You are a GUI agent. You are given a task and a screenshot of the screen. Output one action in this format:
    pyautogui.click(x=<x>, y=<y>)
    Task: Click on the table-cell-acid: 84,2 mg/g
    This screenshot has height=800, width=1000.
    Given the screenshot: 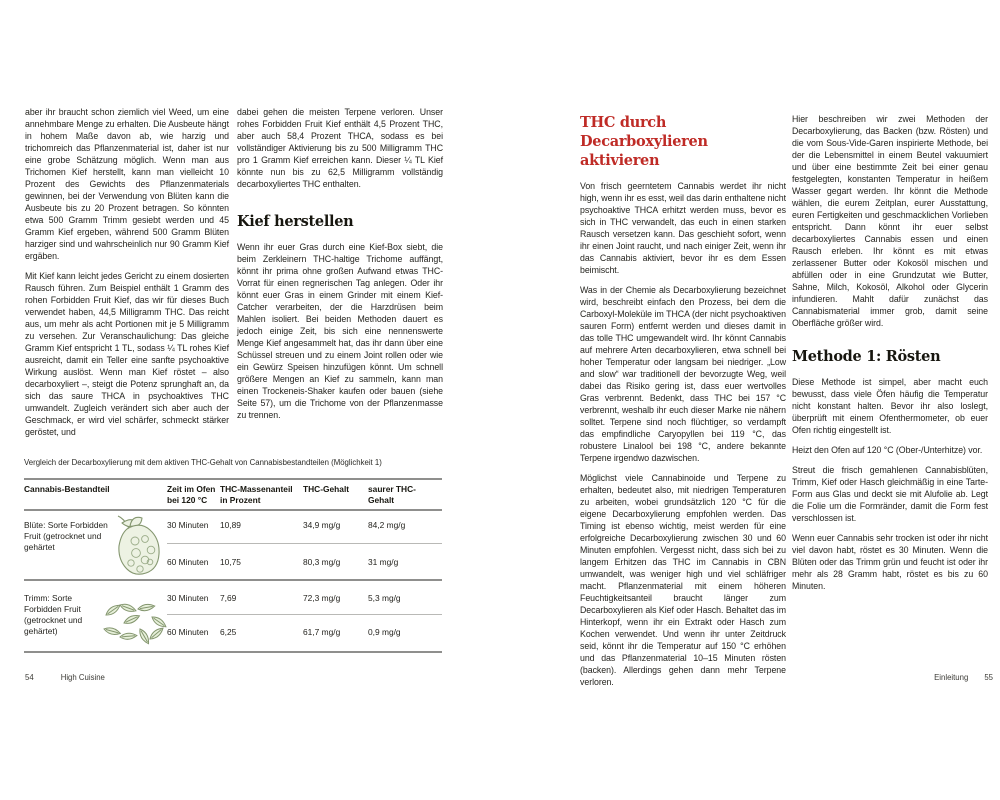 What is the action you would take?
    pyautogui.click(x=387, y=525)
    